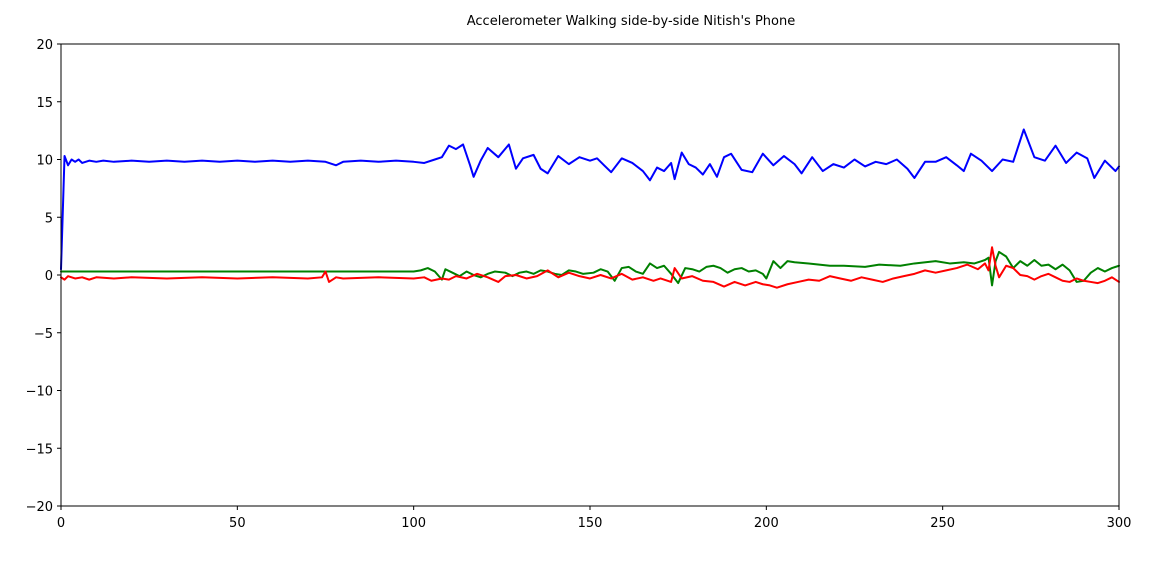 This screenshot has height=566, width=1160. What do you see at coordinates (39, 392) in the screenshot?
I see `y-tick-label: −10` at bounding box center [39, 392].